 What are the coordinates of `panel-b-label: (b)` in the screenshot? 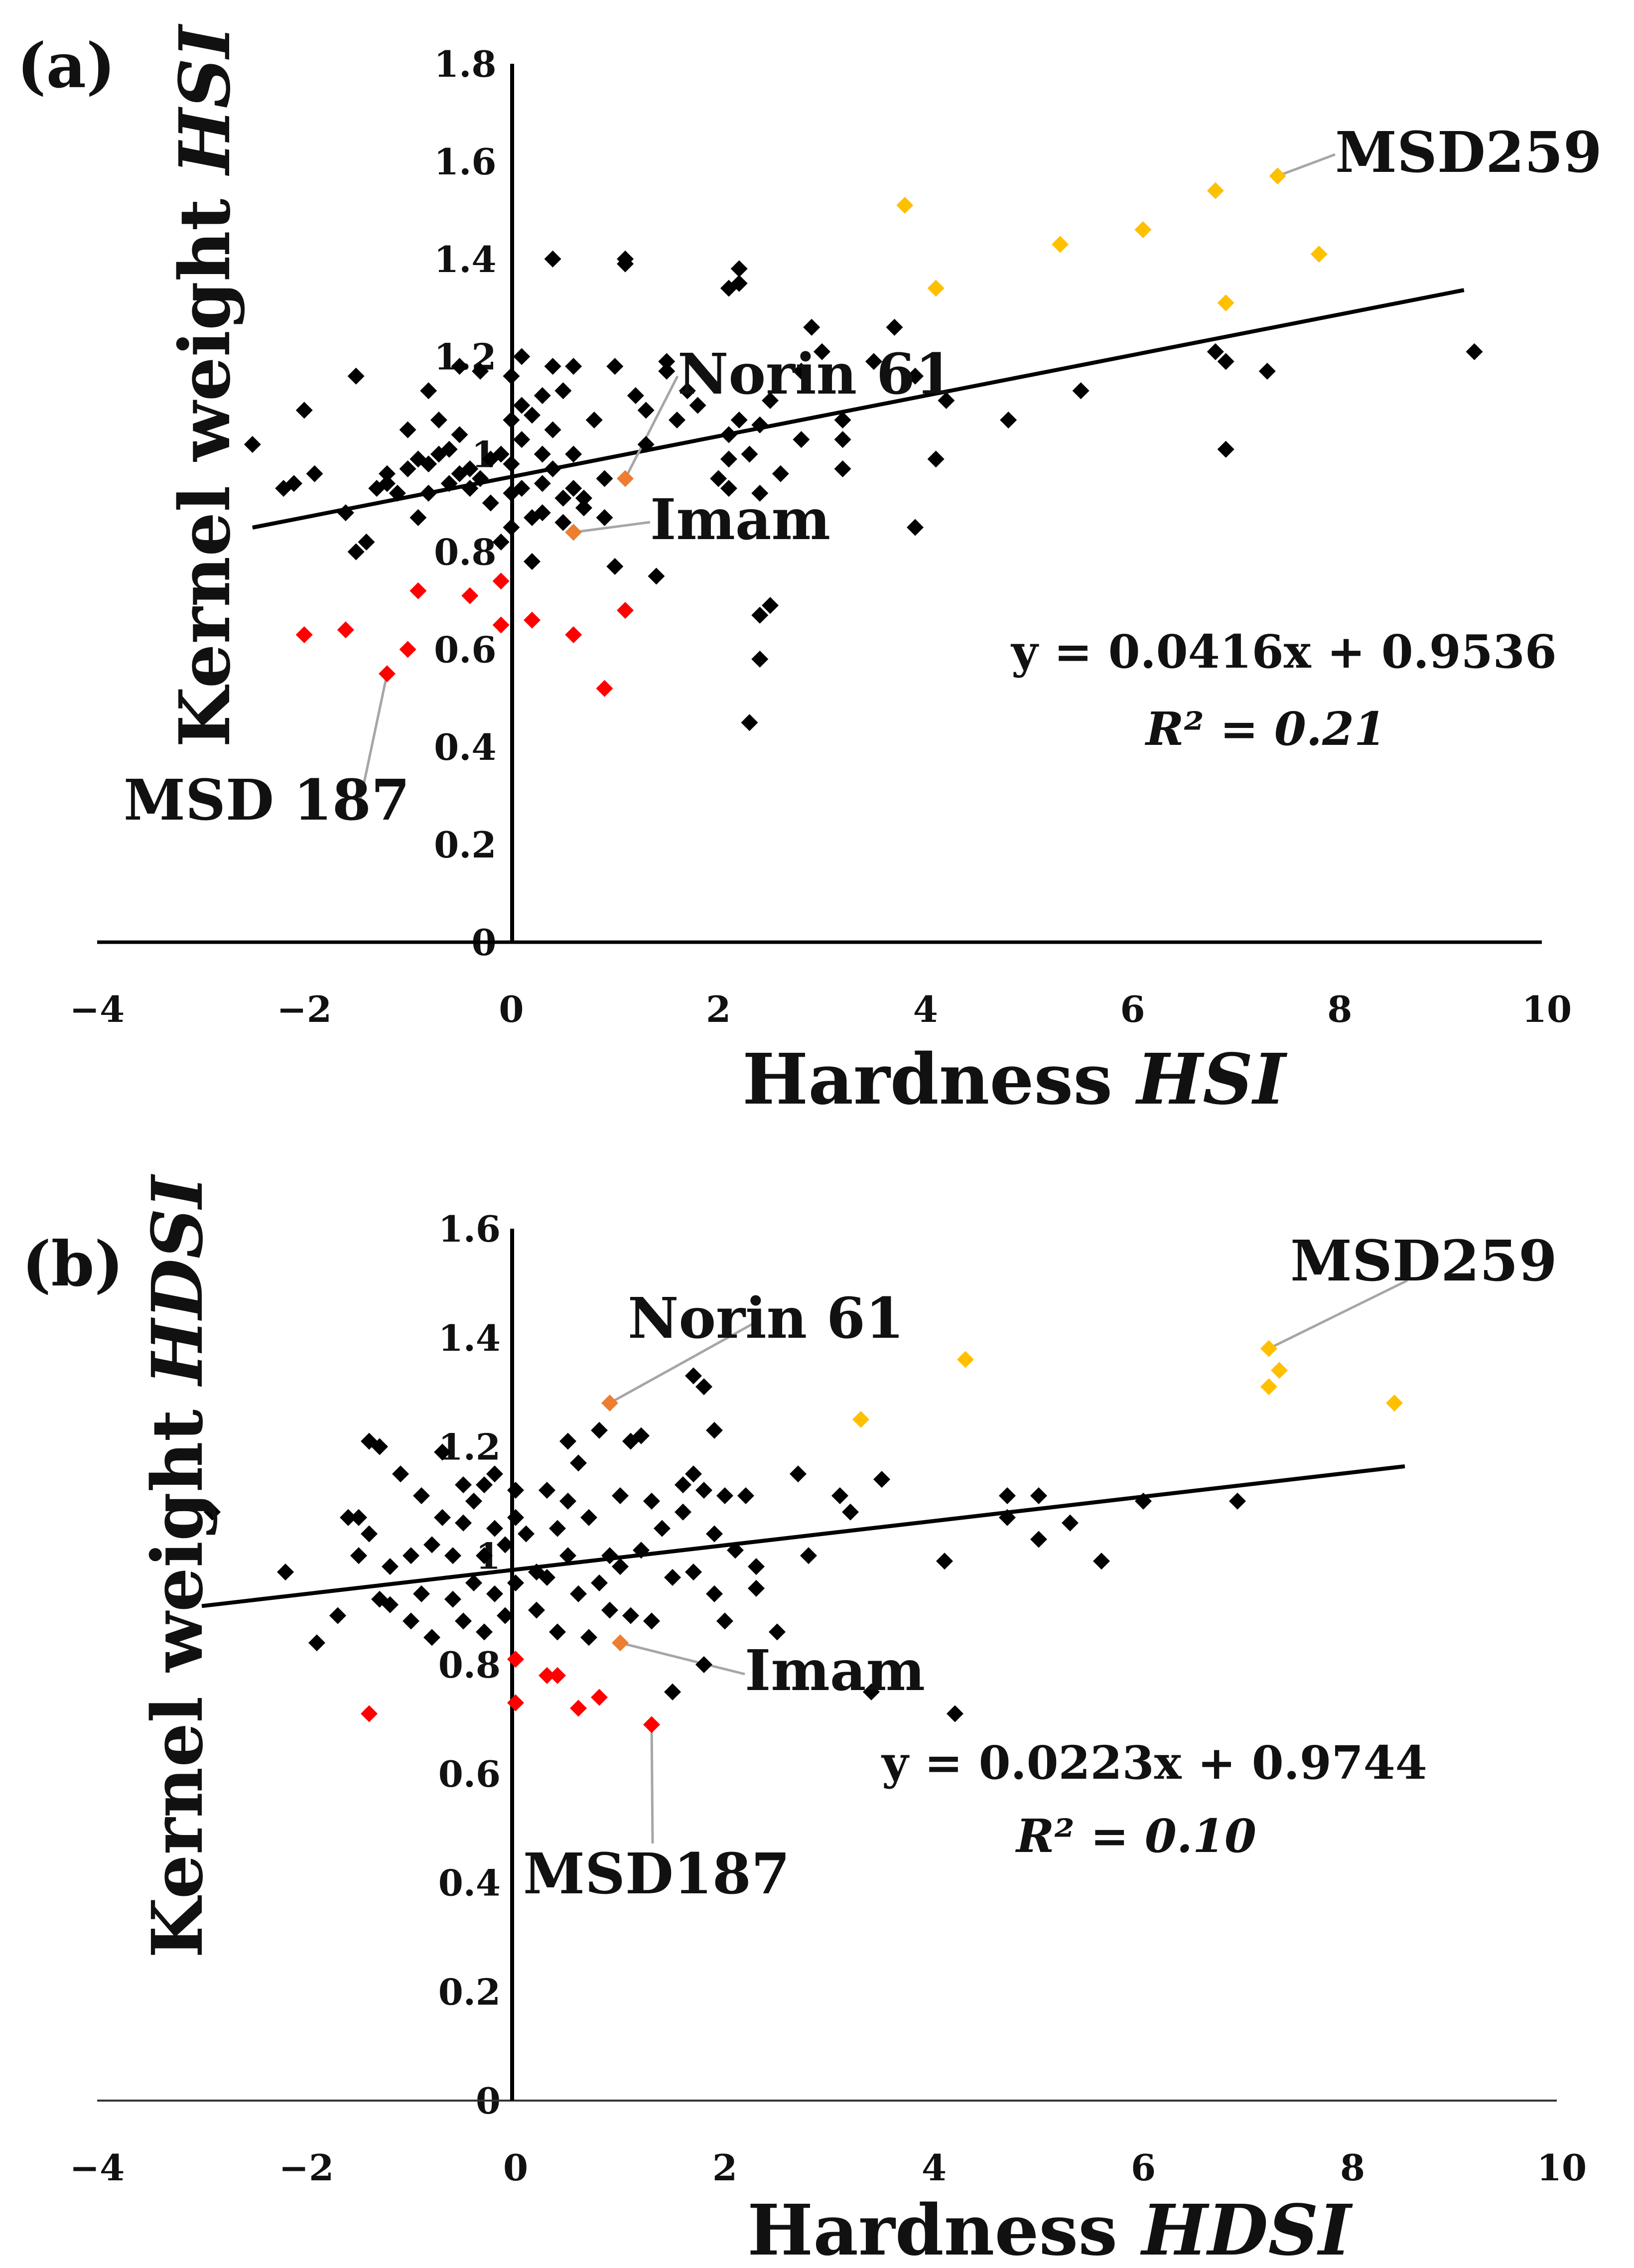 It's located at (73, 1264).